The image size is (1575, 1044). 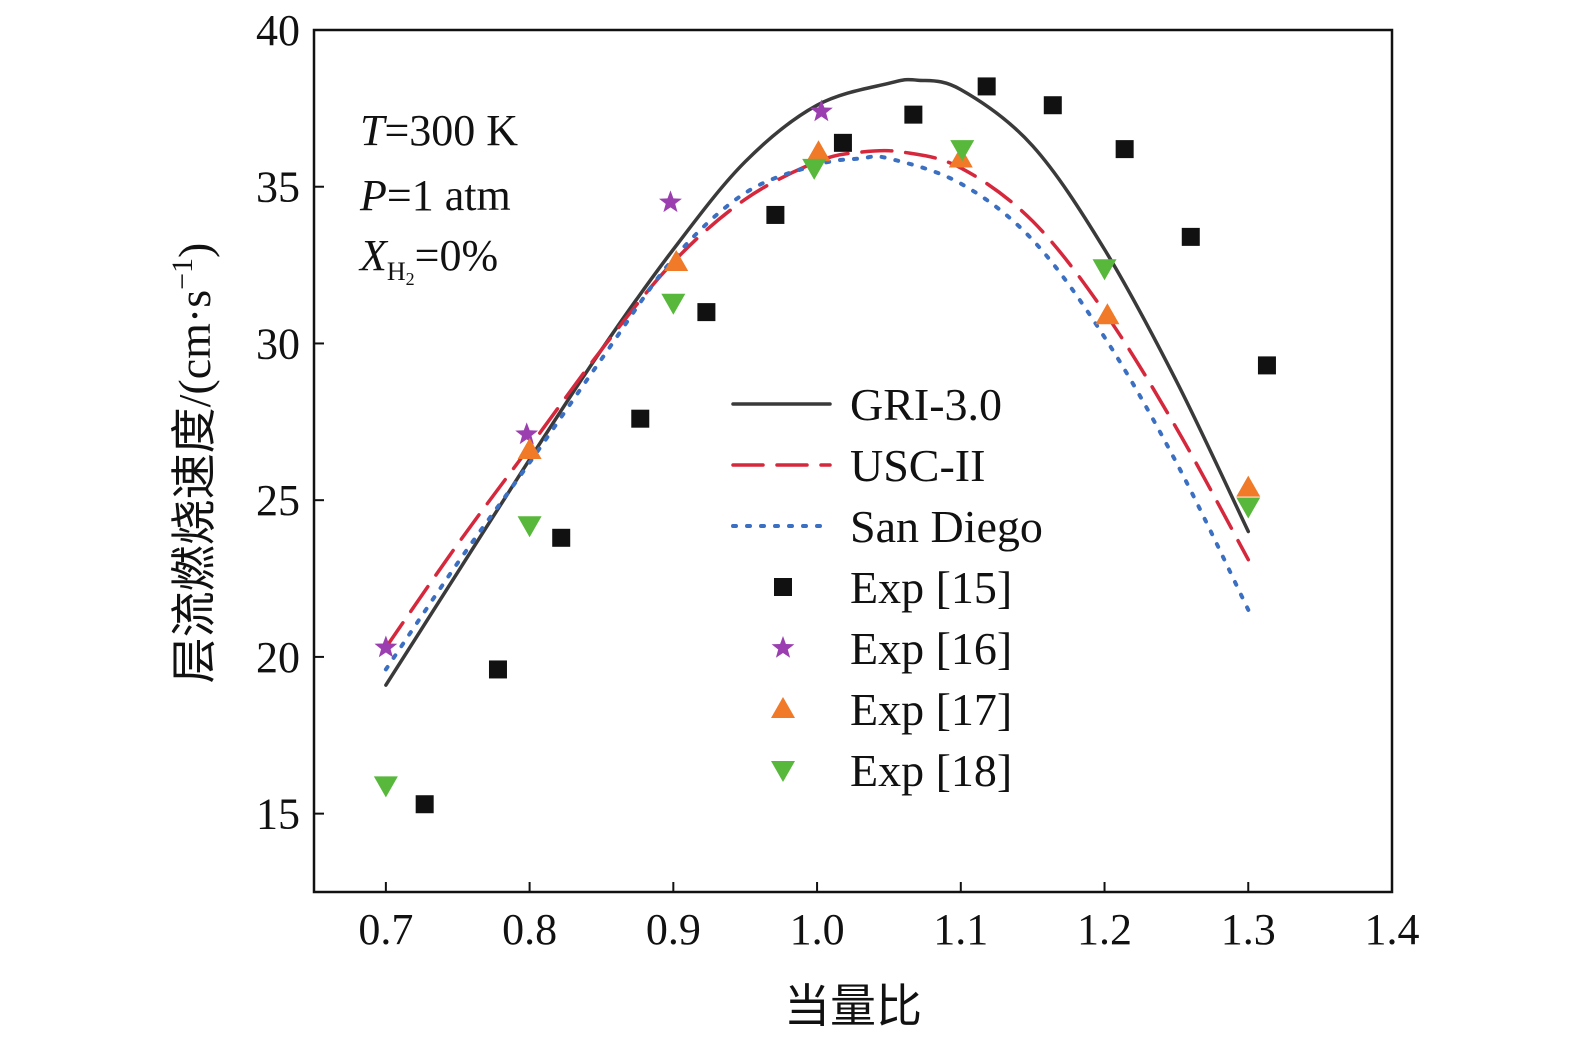 What do you see at coordinates (374, 130) in the screenshot?
I see `condition-symbol: T` at bounding box center [374, 130].